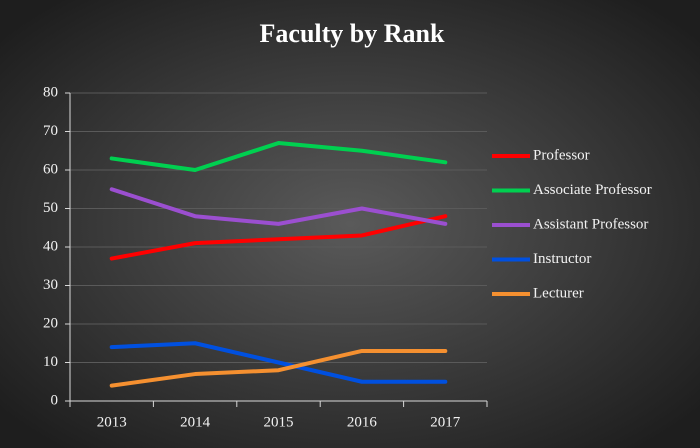 This screenshot has width=700, height=448. Describe the element at coordinates (50, 169) in the screenshot. I see `y-tick-label: 60` at that location.